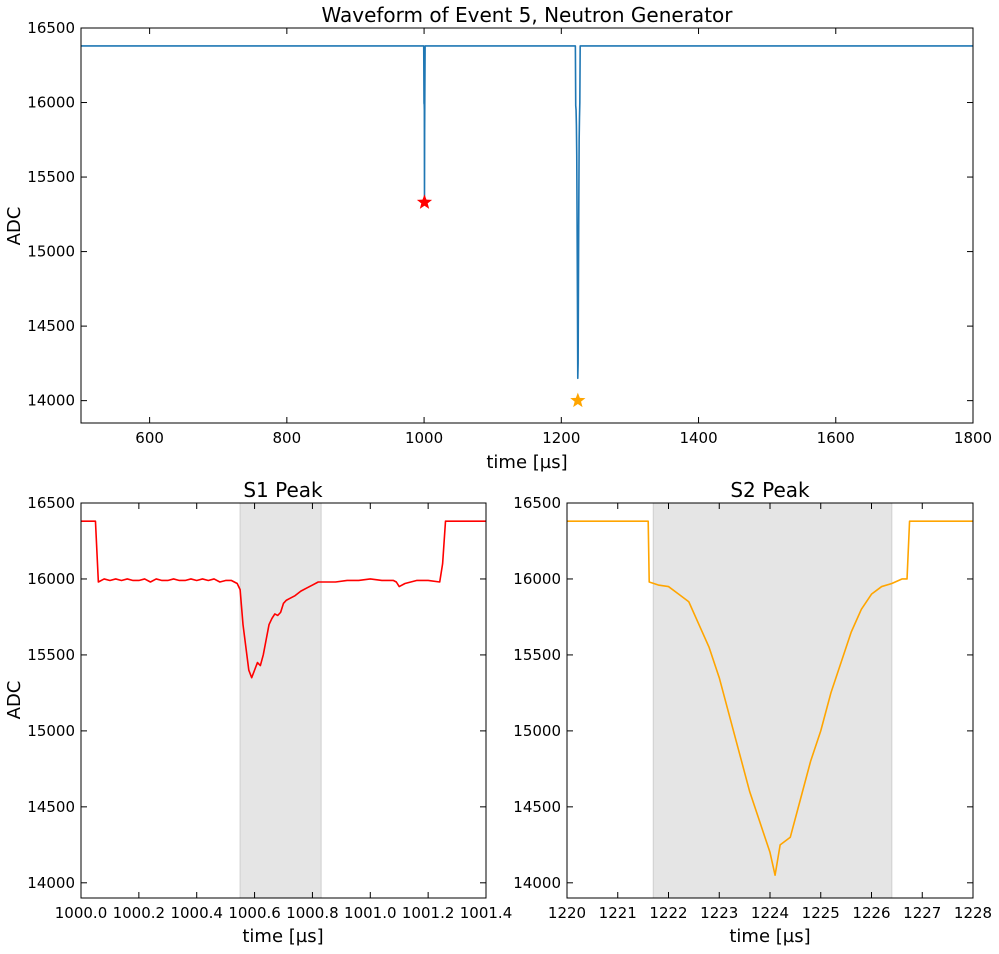 The height and width of the screenshot is (954, 999). Describe the element at coordinates (561, 438) in the screenshot. I see `main-xtick-label: 1200` at that location.